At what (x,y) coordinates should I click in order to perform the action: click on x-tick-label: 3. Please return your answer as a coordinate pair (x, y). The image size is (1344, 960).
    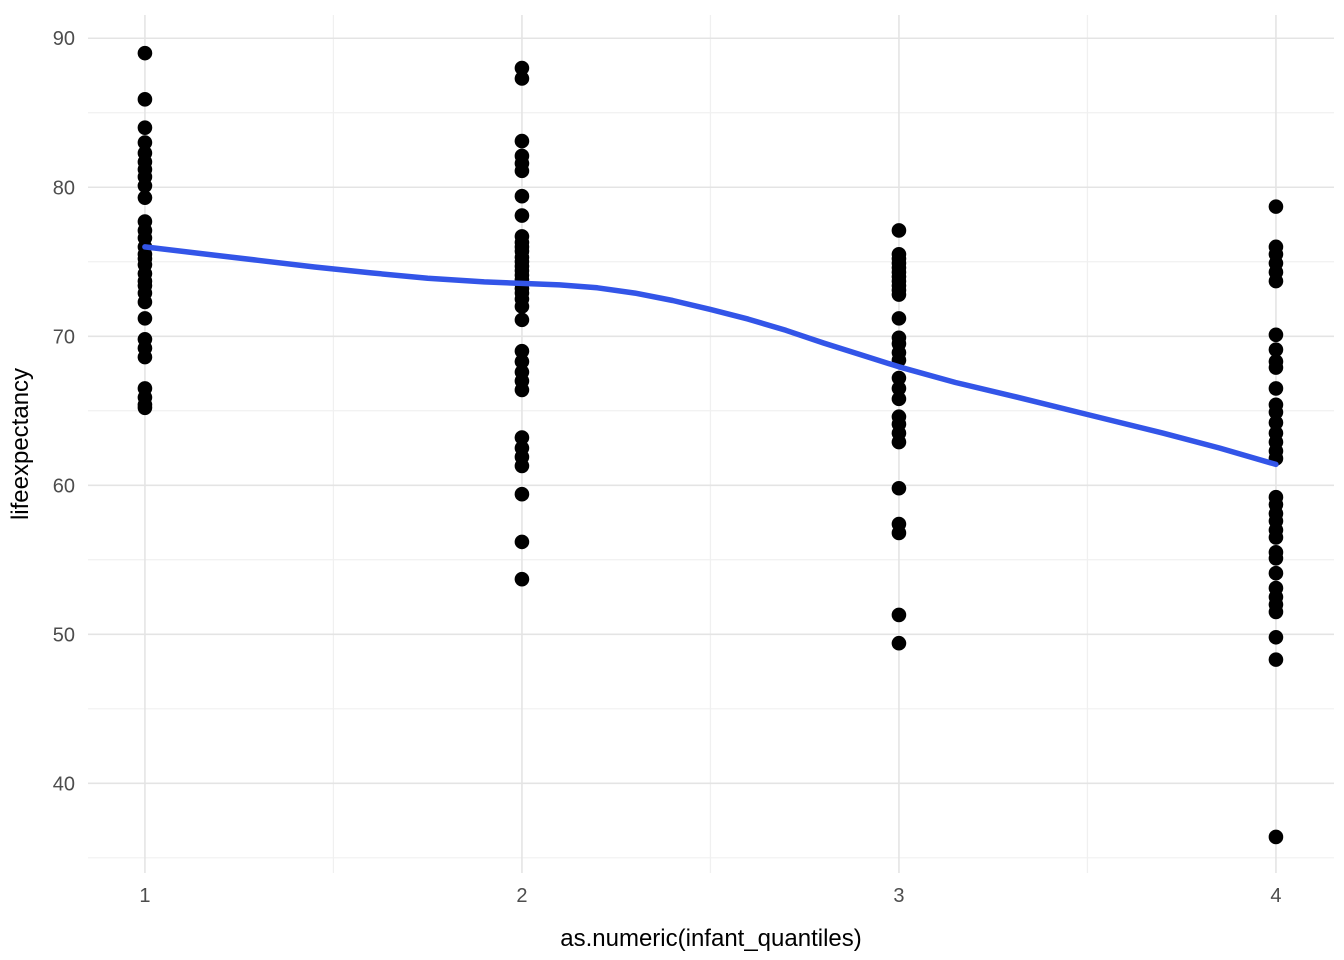
    Looking at the image, I should click on (898, 896).